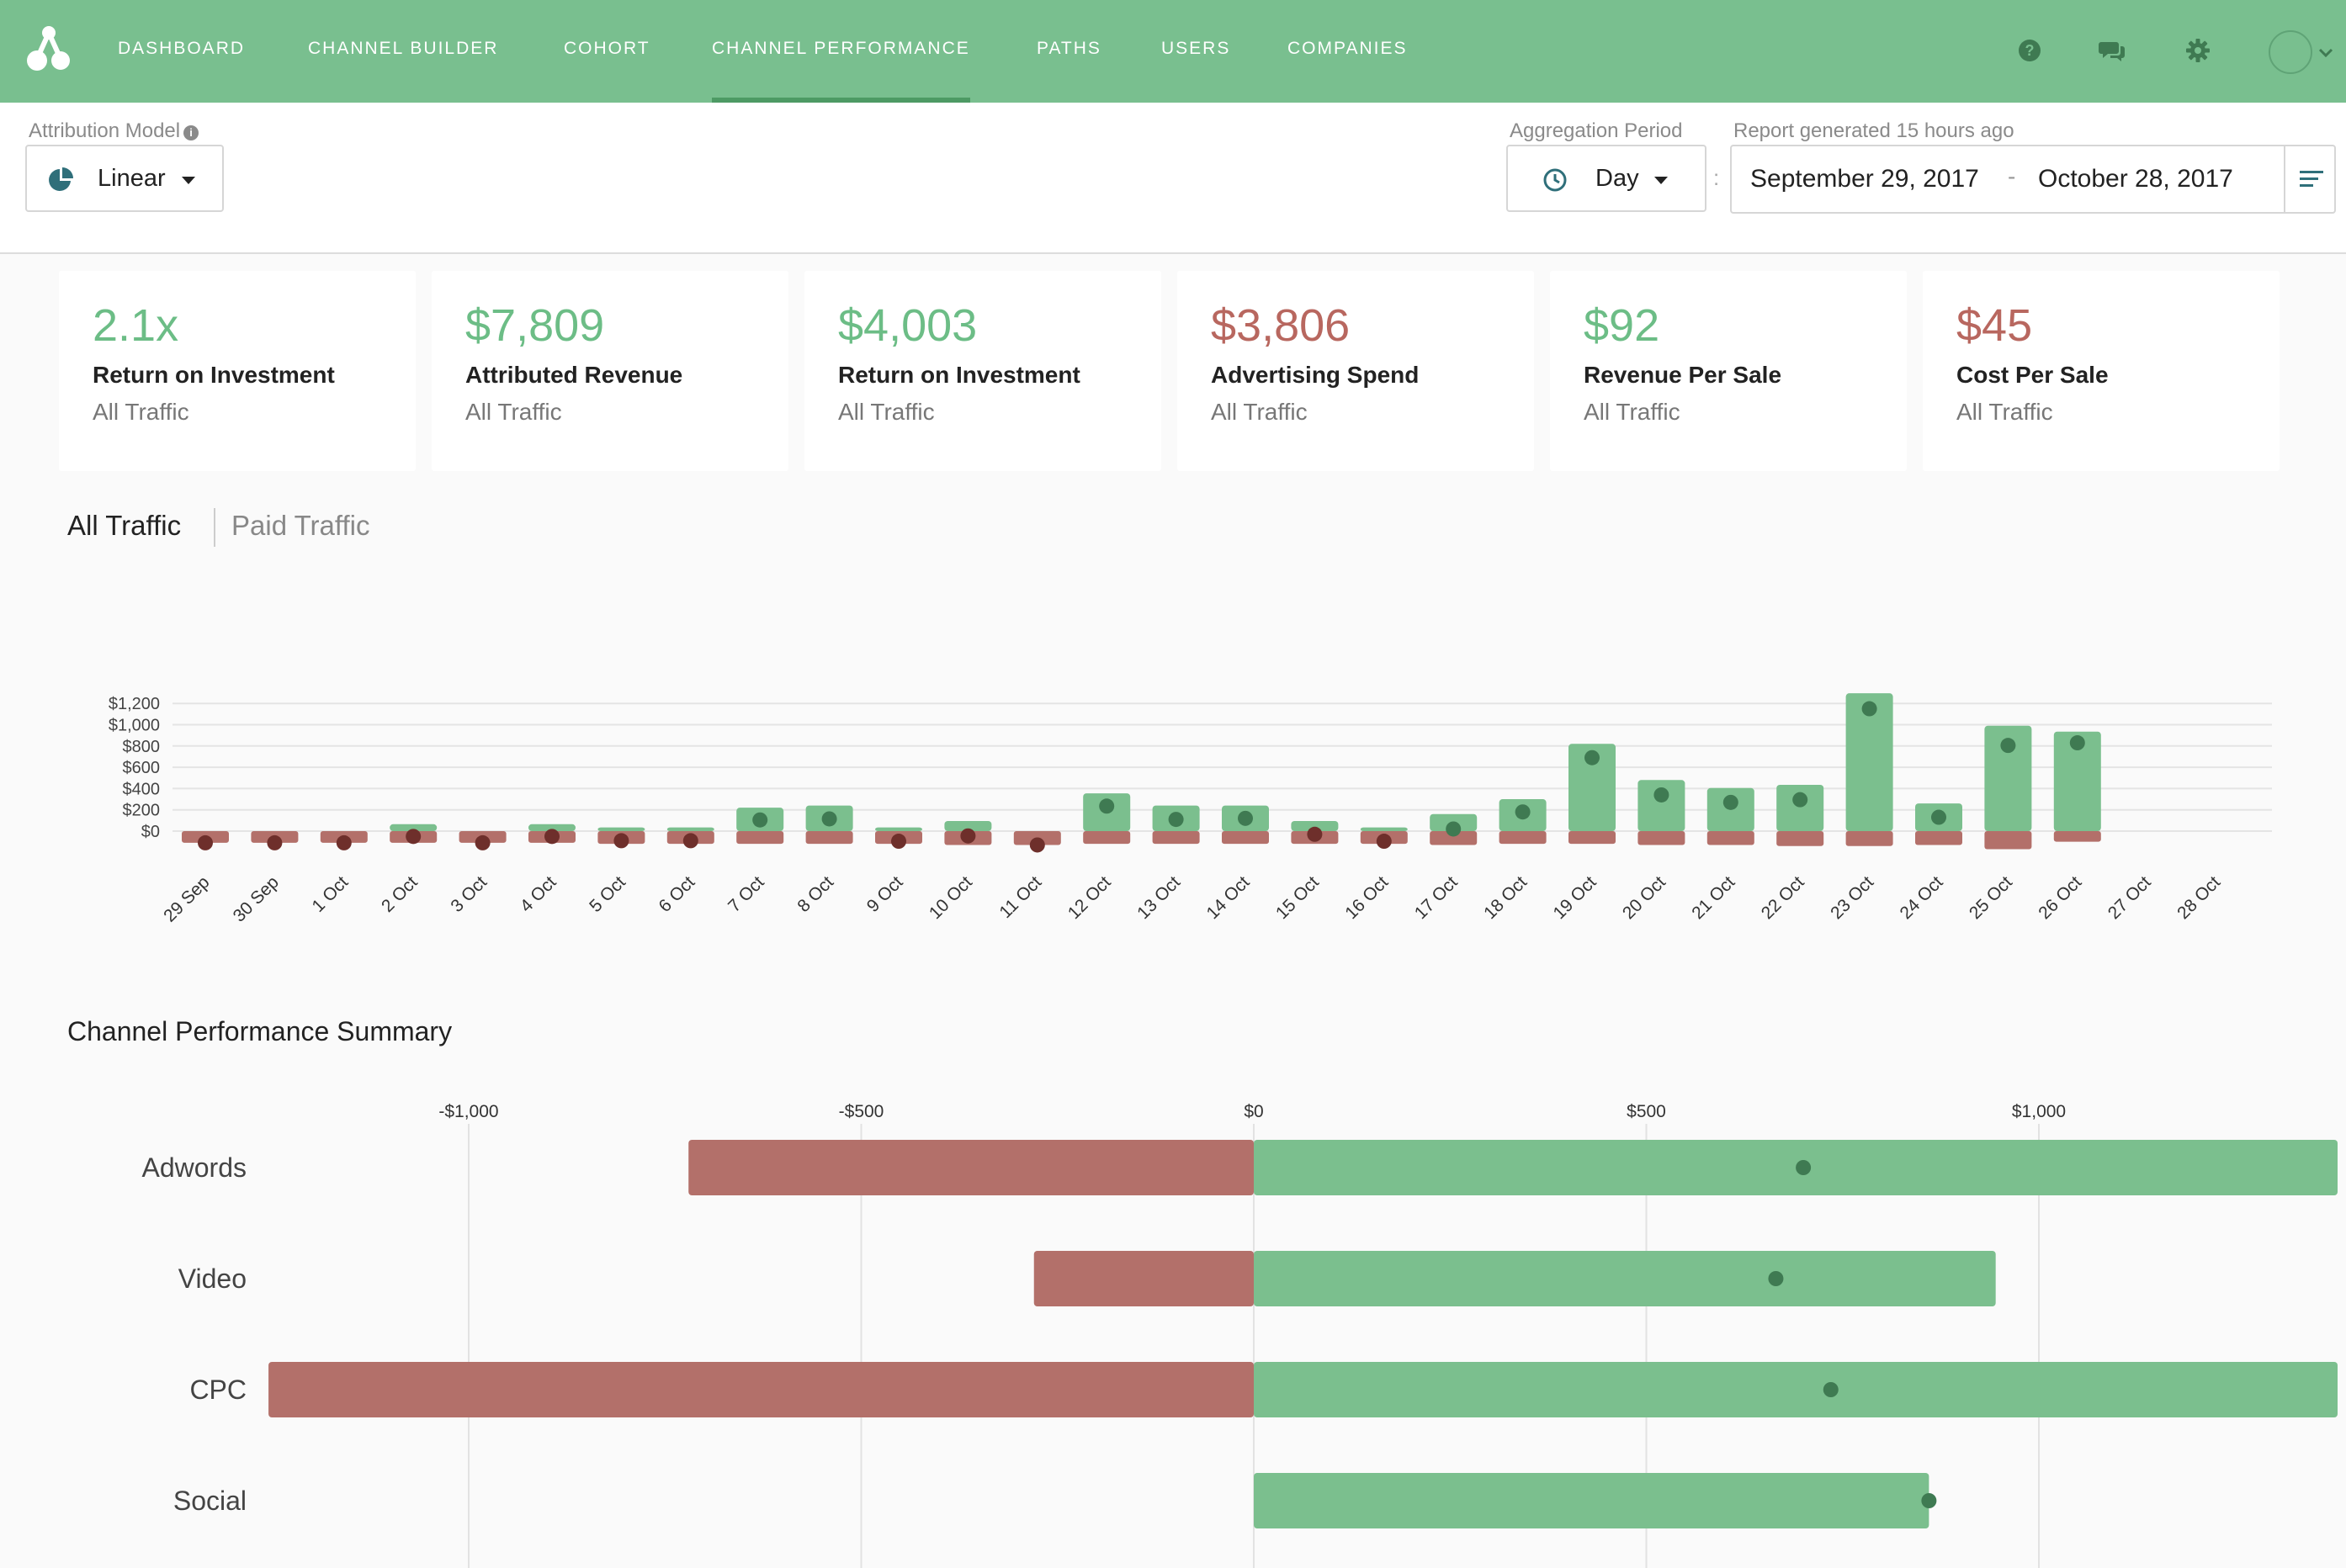  Describe the element at coordinates (1366, 897) in the screenshot. I see `x-tick-label: 16 Oct` at that location.